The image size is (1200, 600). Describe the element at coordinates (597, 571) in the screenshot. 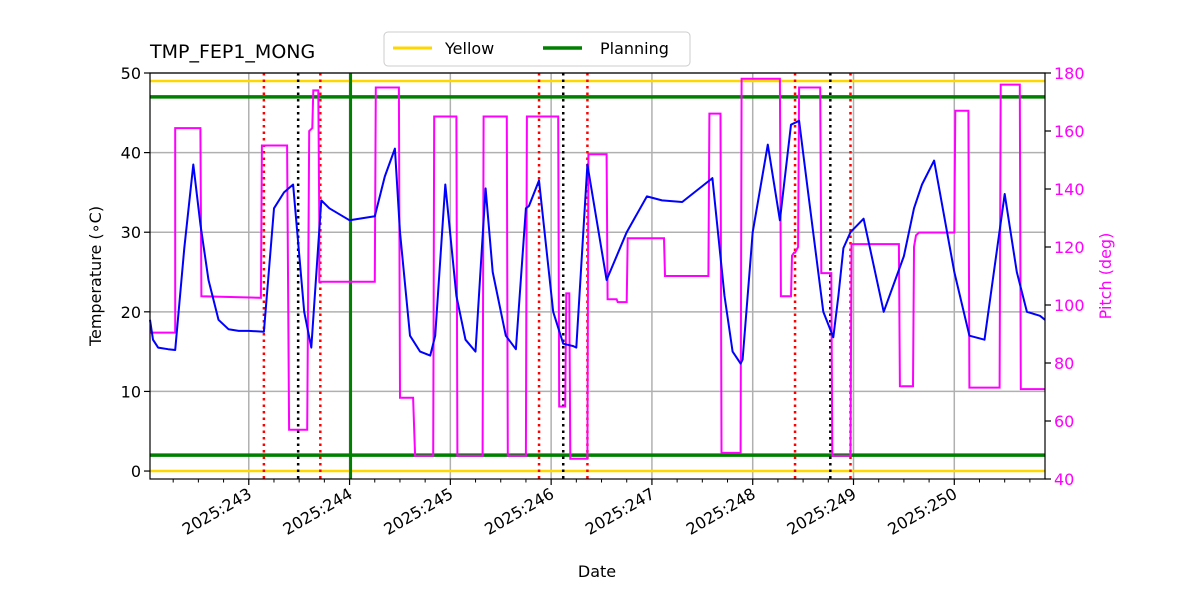

I see `x-axis-title: Date` at that location.